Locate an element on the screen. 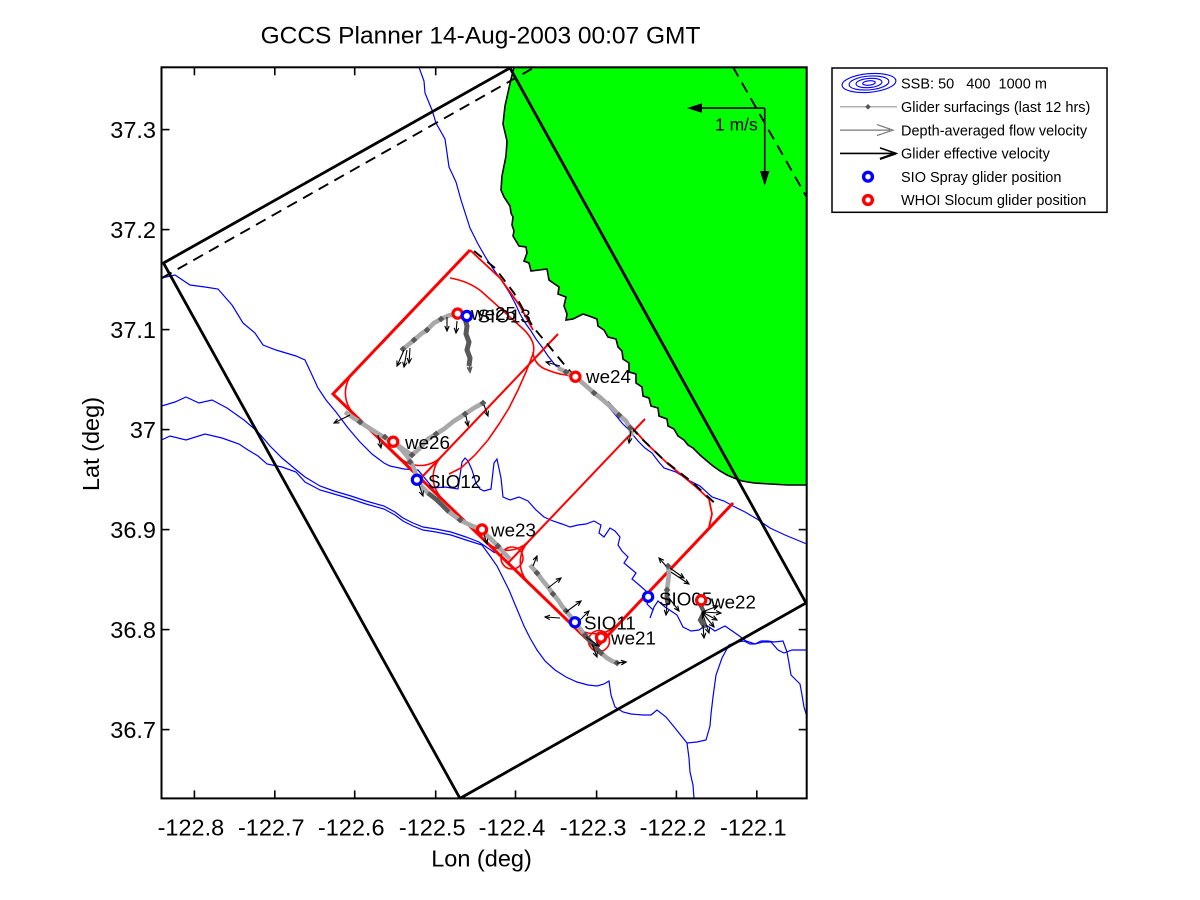 This screenshot has height=900, width=1200. svg-text: -122.6 is located at coordinates (351, 828).